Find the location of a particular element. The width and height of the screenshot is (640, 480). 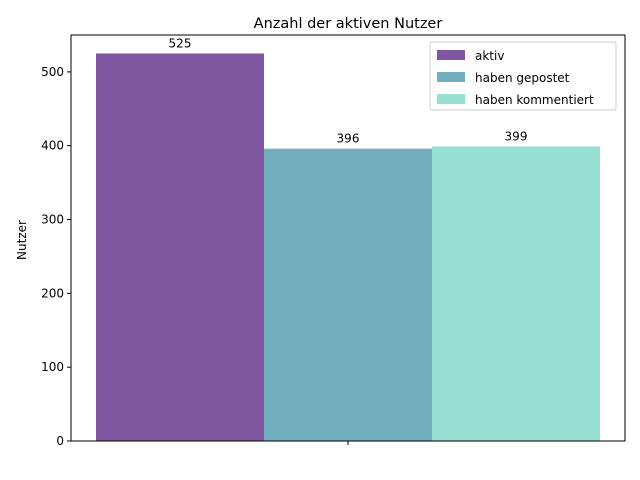

legend: aktiv haben gepostet haben kommentiert is located at coordinates (523, 76).